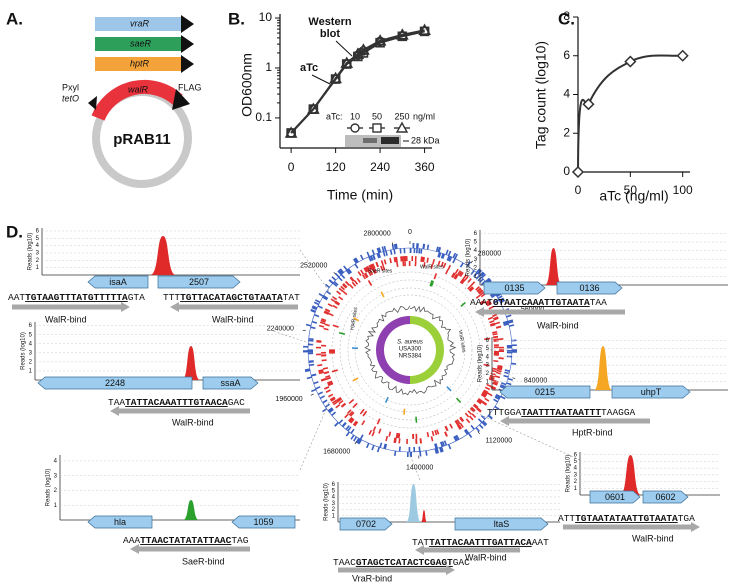 The image size is (736, 585). What do you see at coordinates (525, 435) in the screenshot?
I see `connector` at bounding box center [525, 435].